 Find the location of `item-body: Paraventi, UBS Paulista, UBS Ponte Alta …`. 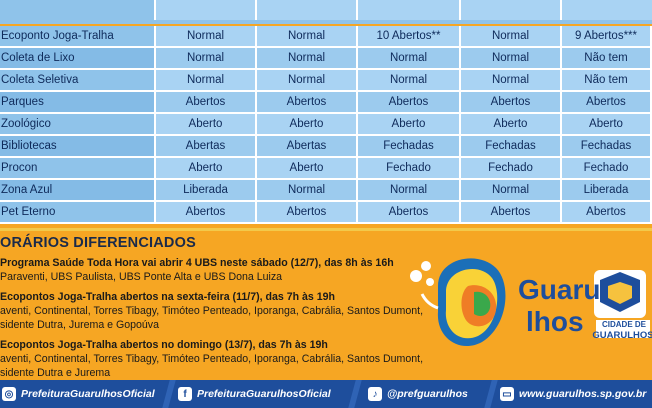

item-body: Paraventi, UBS Paulista, UBS Ponte Alta … is located at coordinates (141, 277).